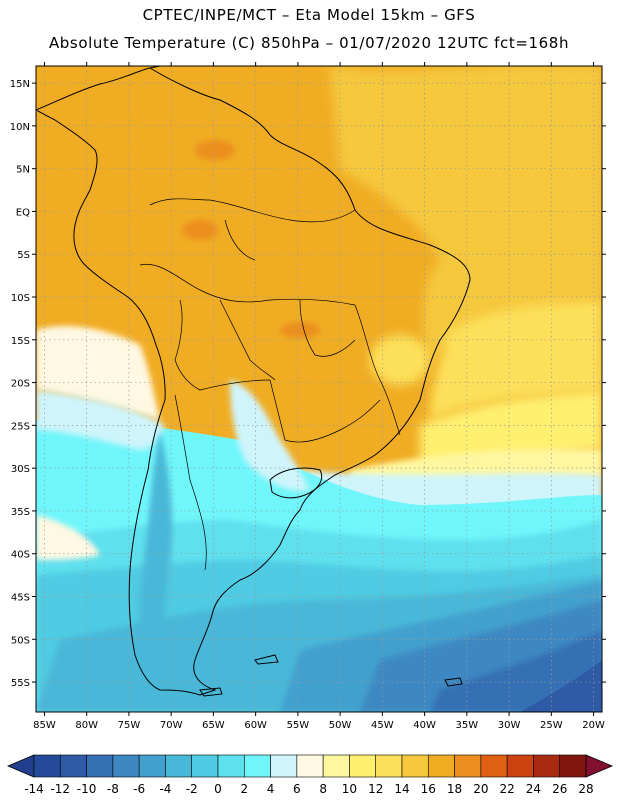 The width and height of the screenshot is (618, 800). What do you see at coordinates (599, 766) in the screenshot?
I see `colorbar-swatch-max` at bounding box center [599, 766].